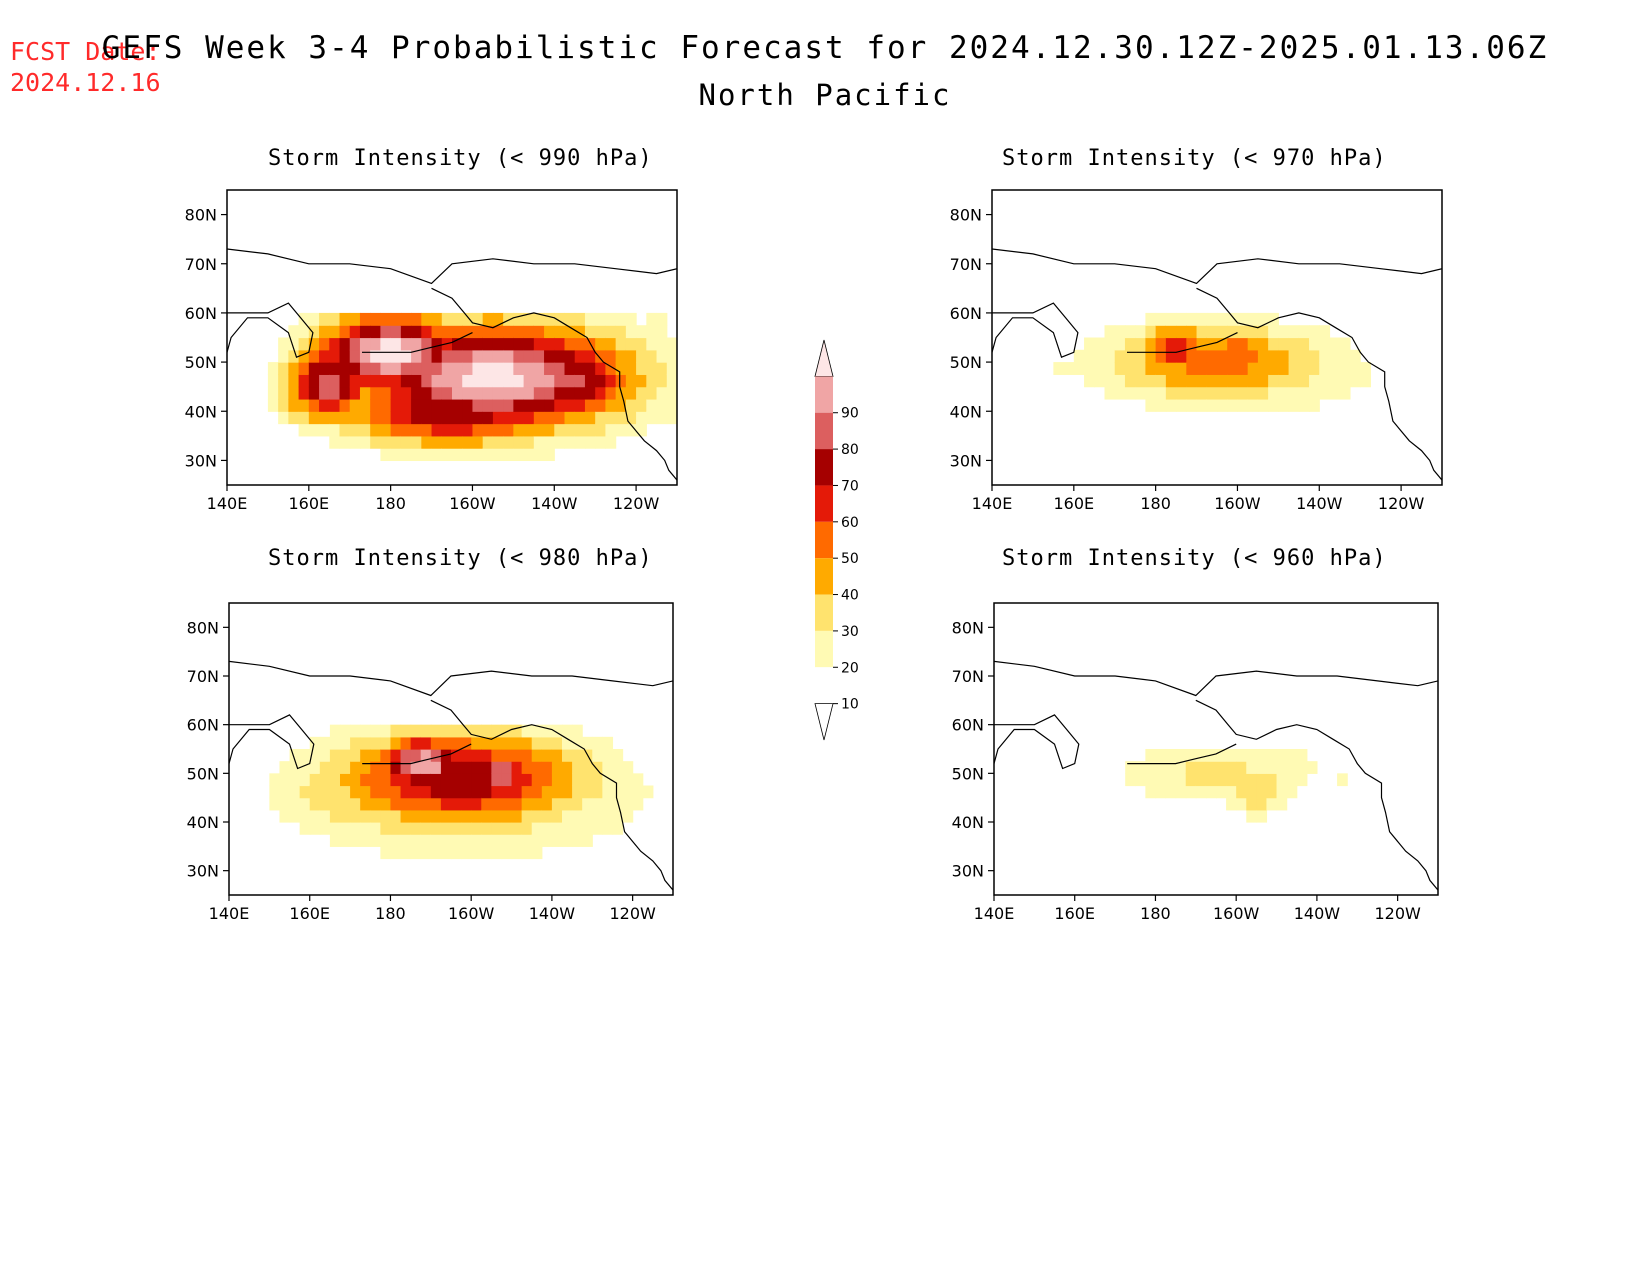 The image size is (1650, 1275). Describe the element at coordinates (1236, 913) in the screenshot. I see `lon-tick-label: 160W` at that location.